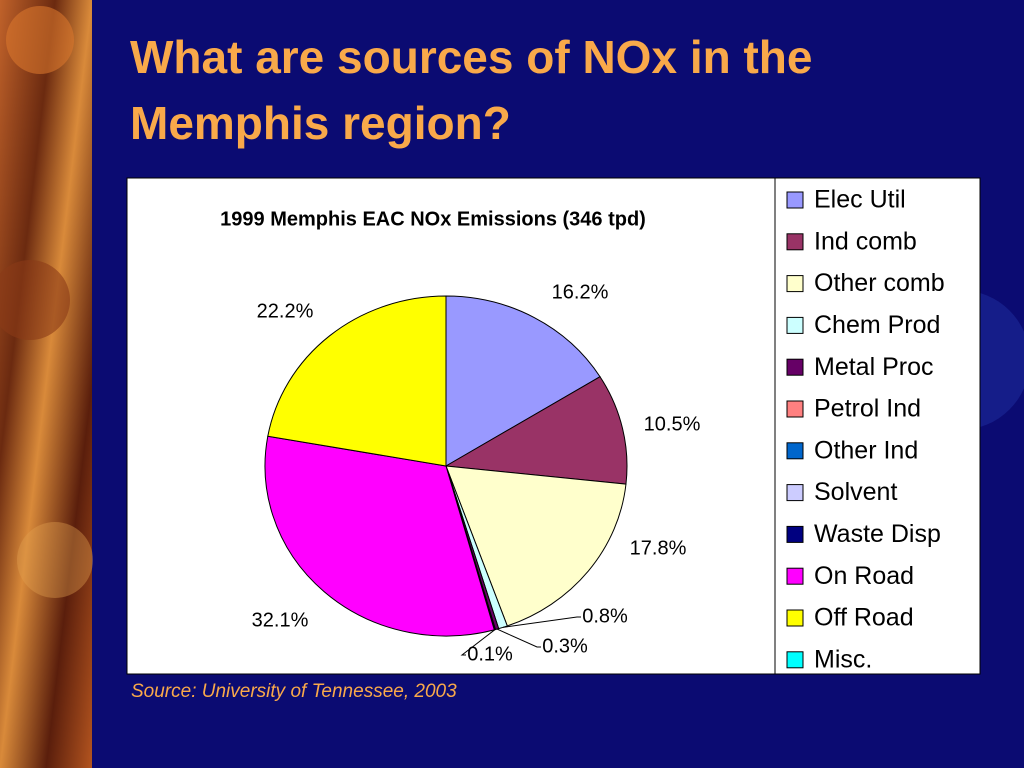 The height and width of the screenshot is (768, 1024). Describe the element at coordinates (565, 646) in the screenshot. I see `data-label: 0.3%` at that location.